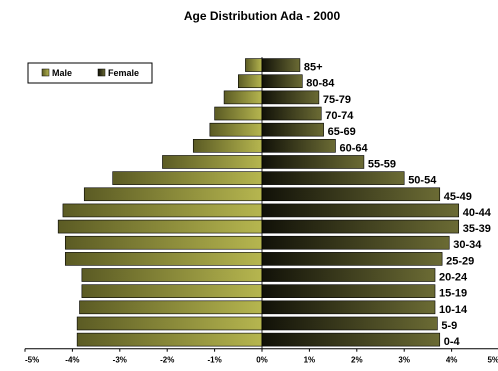 The image size is (498, 371). Describe the element at coordinates (214, 360) in the screenshot. I see `x-tick-label: -1%` at that location.